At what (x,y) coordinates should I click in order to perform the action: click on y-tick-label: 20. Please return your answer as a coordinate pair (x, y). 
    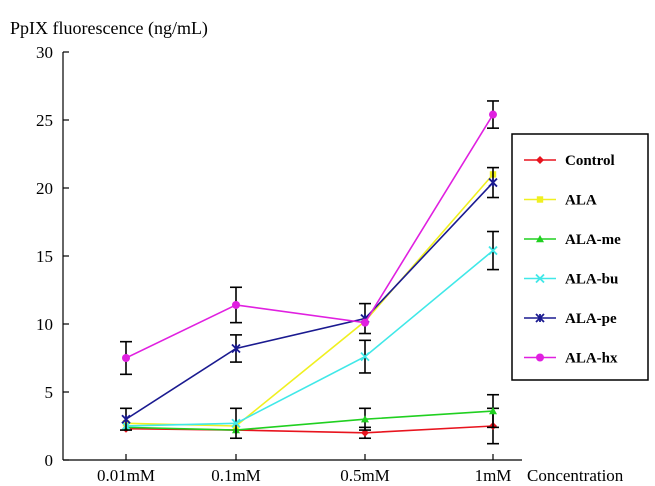
    Looking at the image, I should click on (44, 188).